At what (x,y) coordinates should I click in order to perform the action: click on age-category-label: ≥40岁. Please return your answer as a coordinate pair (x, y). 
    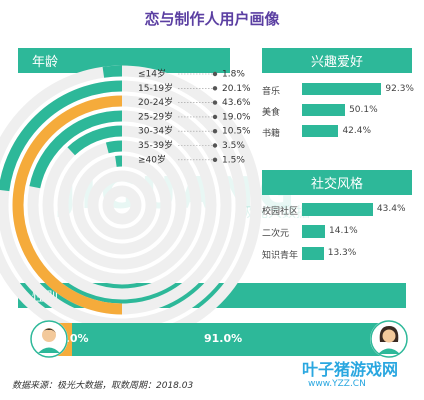
    Looking at the image, I should click on (152, 159).